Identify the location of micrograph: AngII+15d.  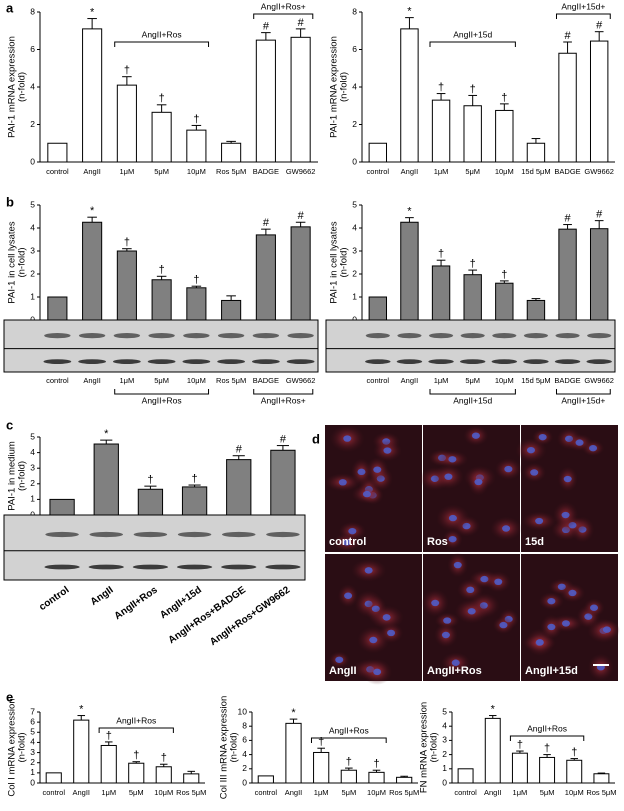
(570, 617).